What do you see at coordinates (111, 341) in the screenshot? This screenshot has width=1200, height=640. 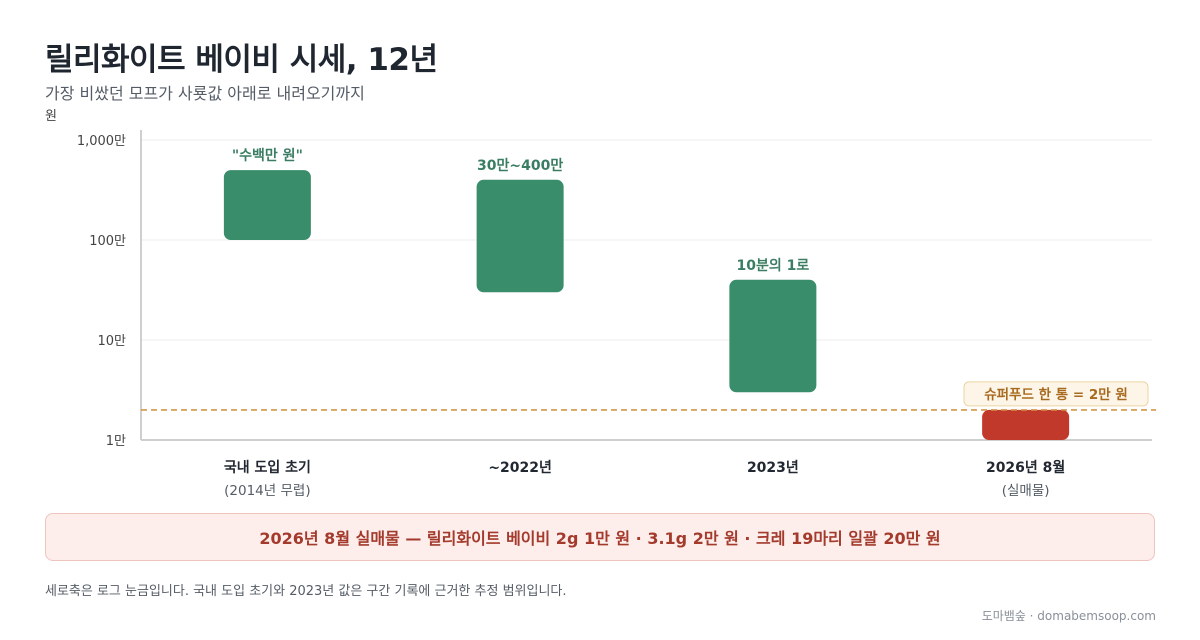 I see `y-tick-label: 10만` at bounding box center [111, 341].